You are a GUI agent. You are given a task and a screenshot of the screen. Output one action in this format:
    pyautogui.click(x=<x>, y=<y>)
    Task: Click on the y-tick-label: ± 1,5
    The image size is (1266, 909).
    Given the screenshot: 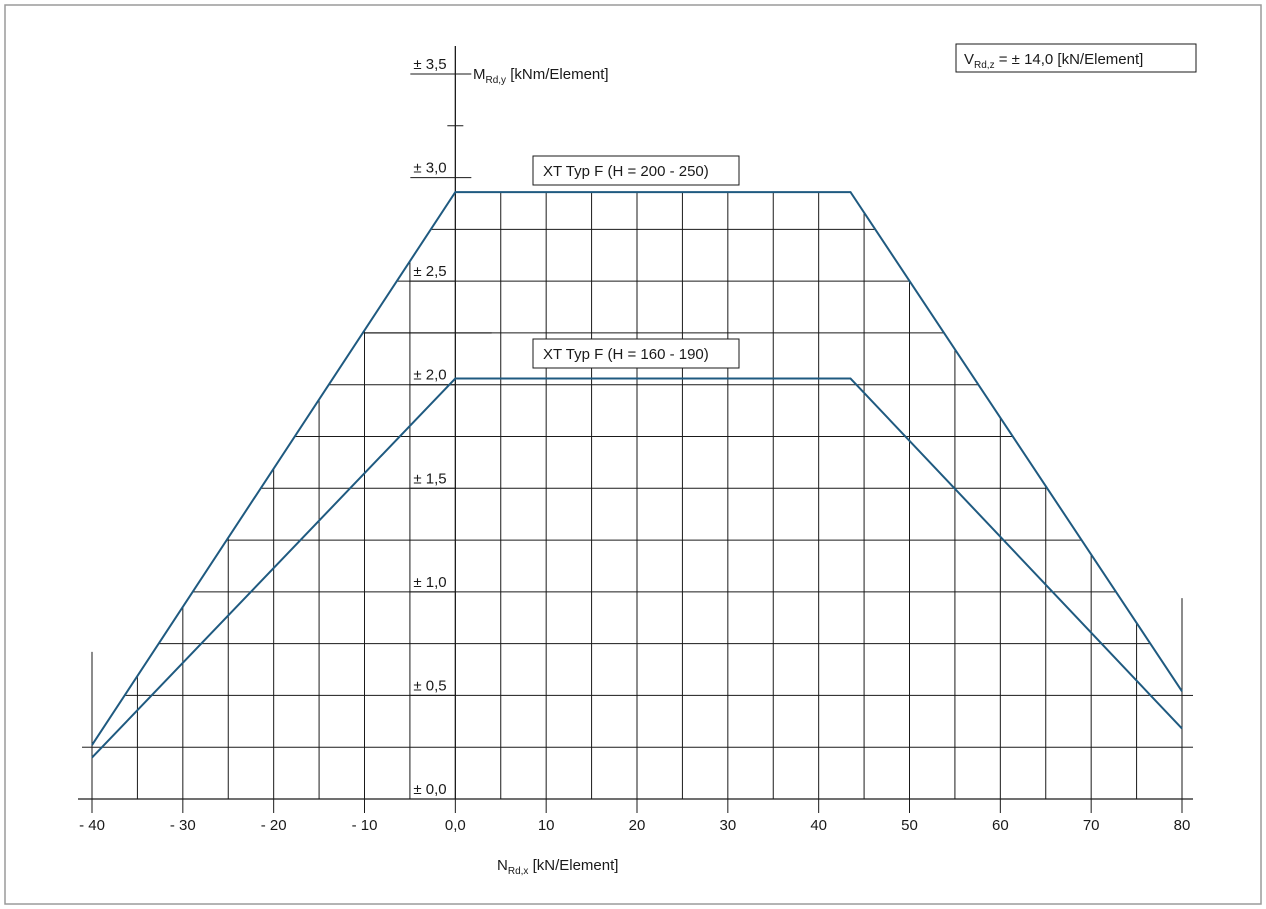 What is the action you would take?
    pyautogui.click(x=429, y=478)
    